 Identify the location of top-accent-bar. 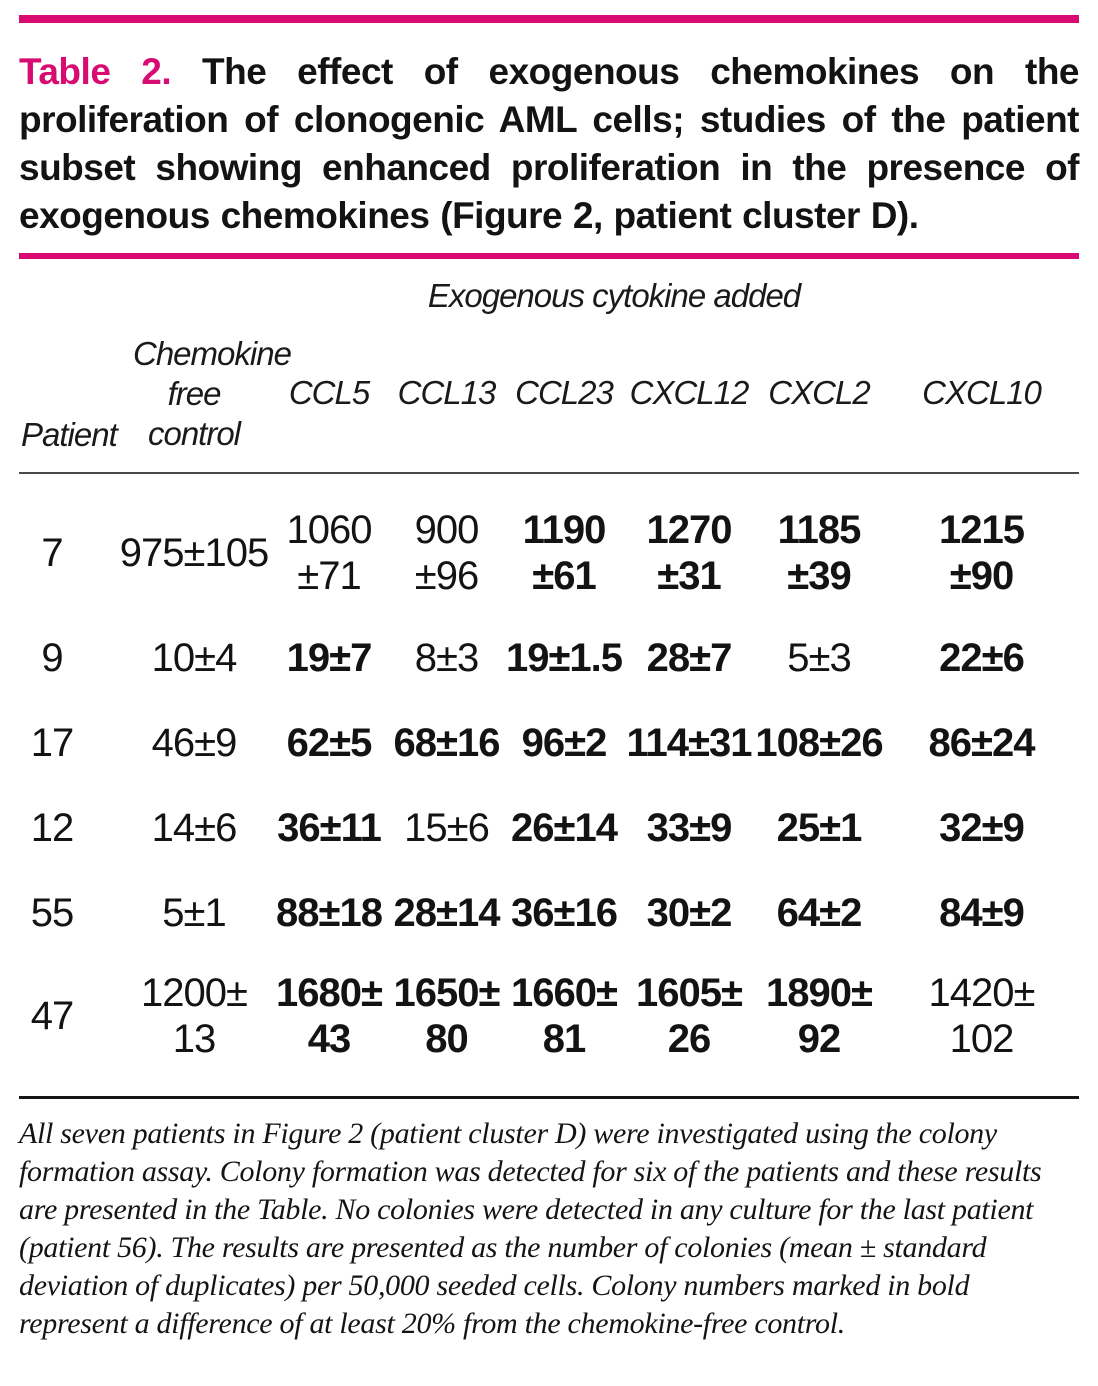
(549, 19).